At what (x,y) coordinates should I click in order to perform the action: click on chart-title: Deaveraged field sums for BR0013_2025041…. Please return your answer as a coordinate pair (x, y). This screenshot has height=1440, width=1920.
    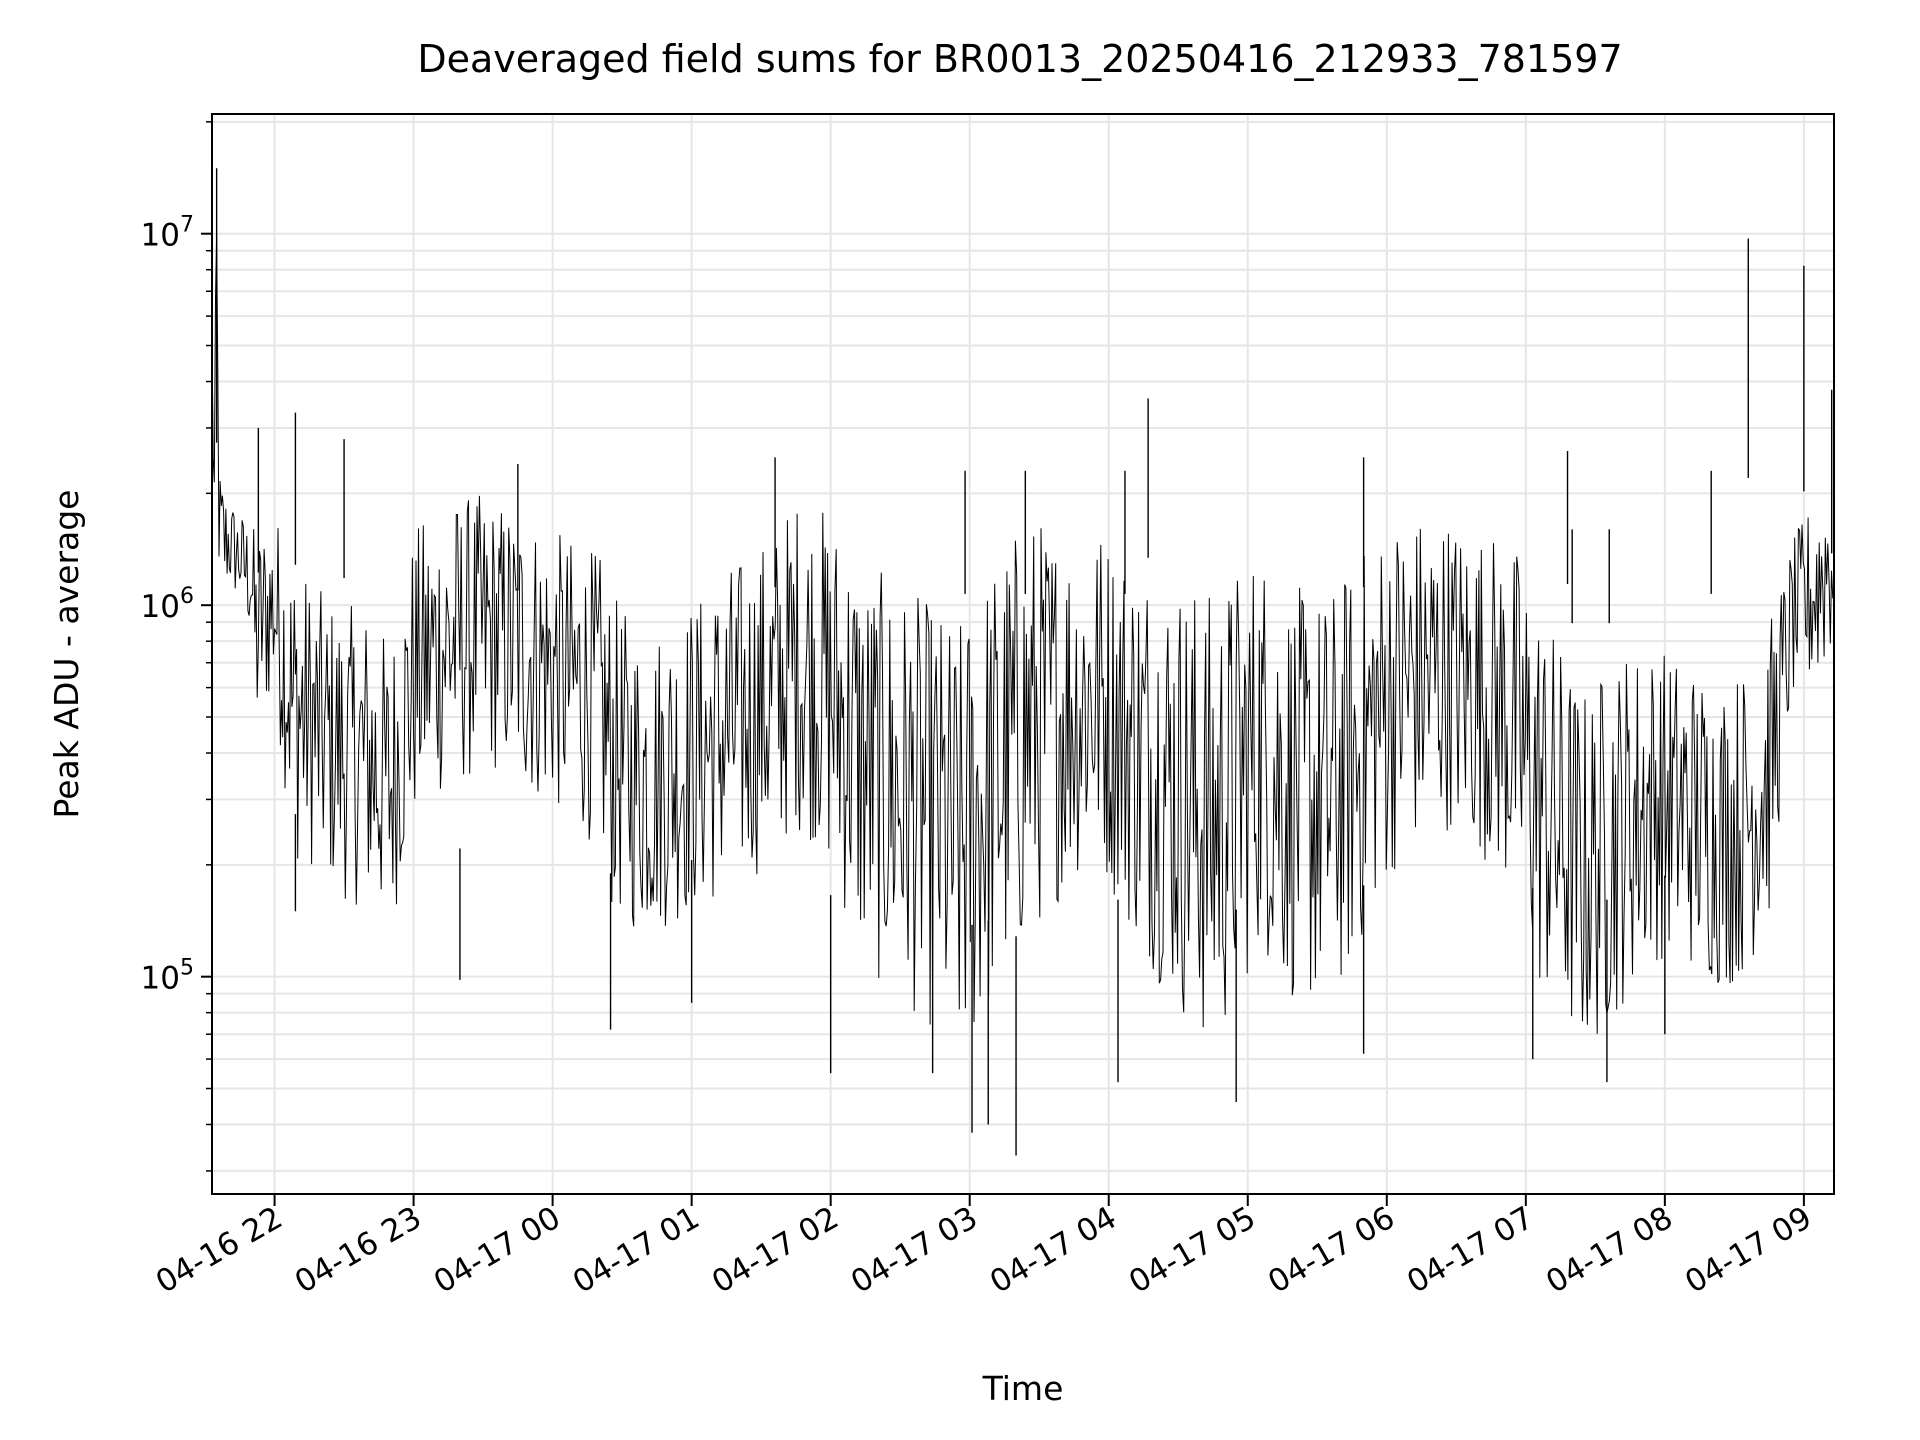
    Looking at the image, I should click on (1019, 59).